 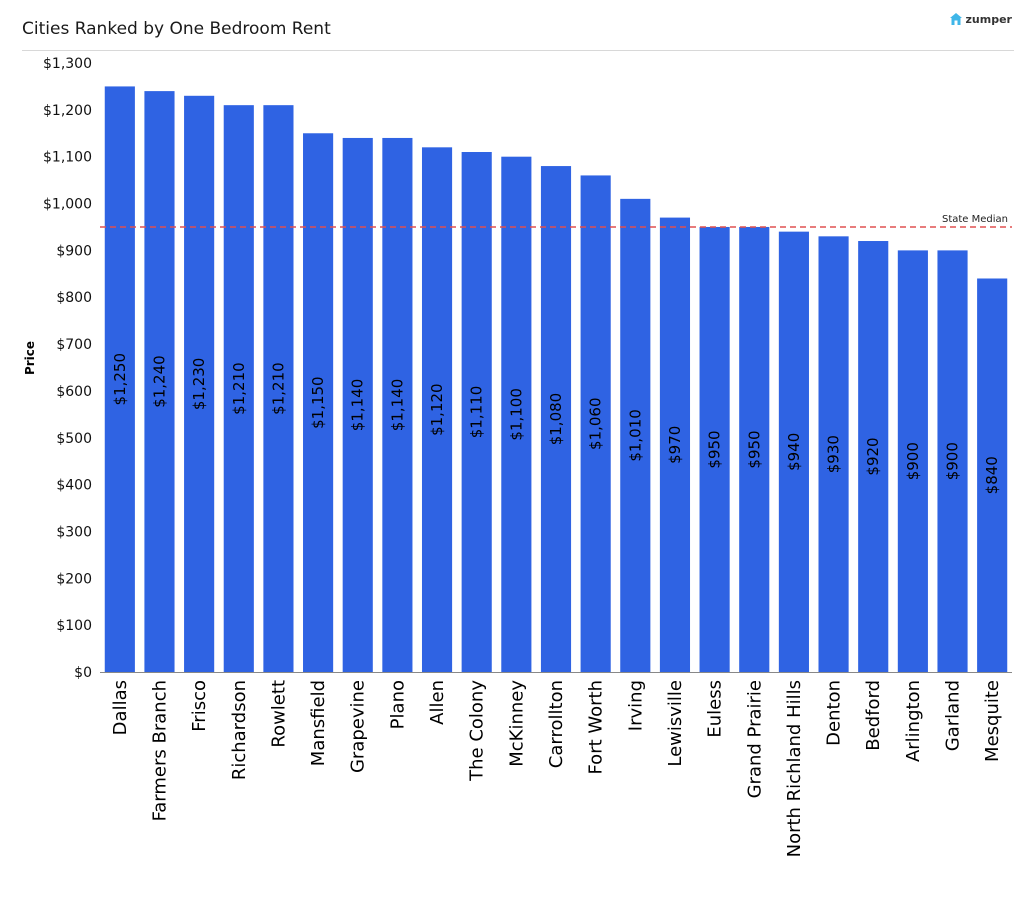 What do you see at coordinates (120, 707) in the screenshot?
I see `x-tick-label: Dallas` at bounding box center [120, 707].